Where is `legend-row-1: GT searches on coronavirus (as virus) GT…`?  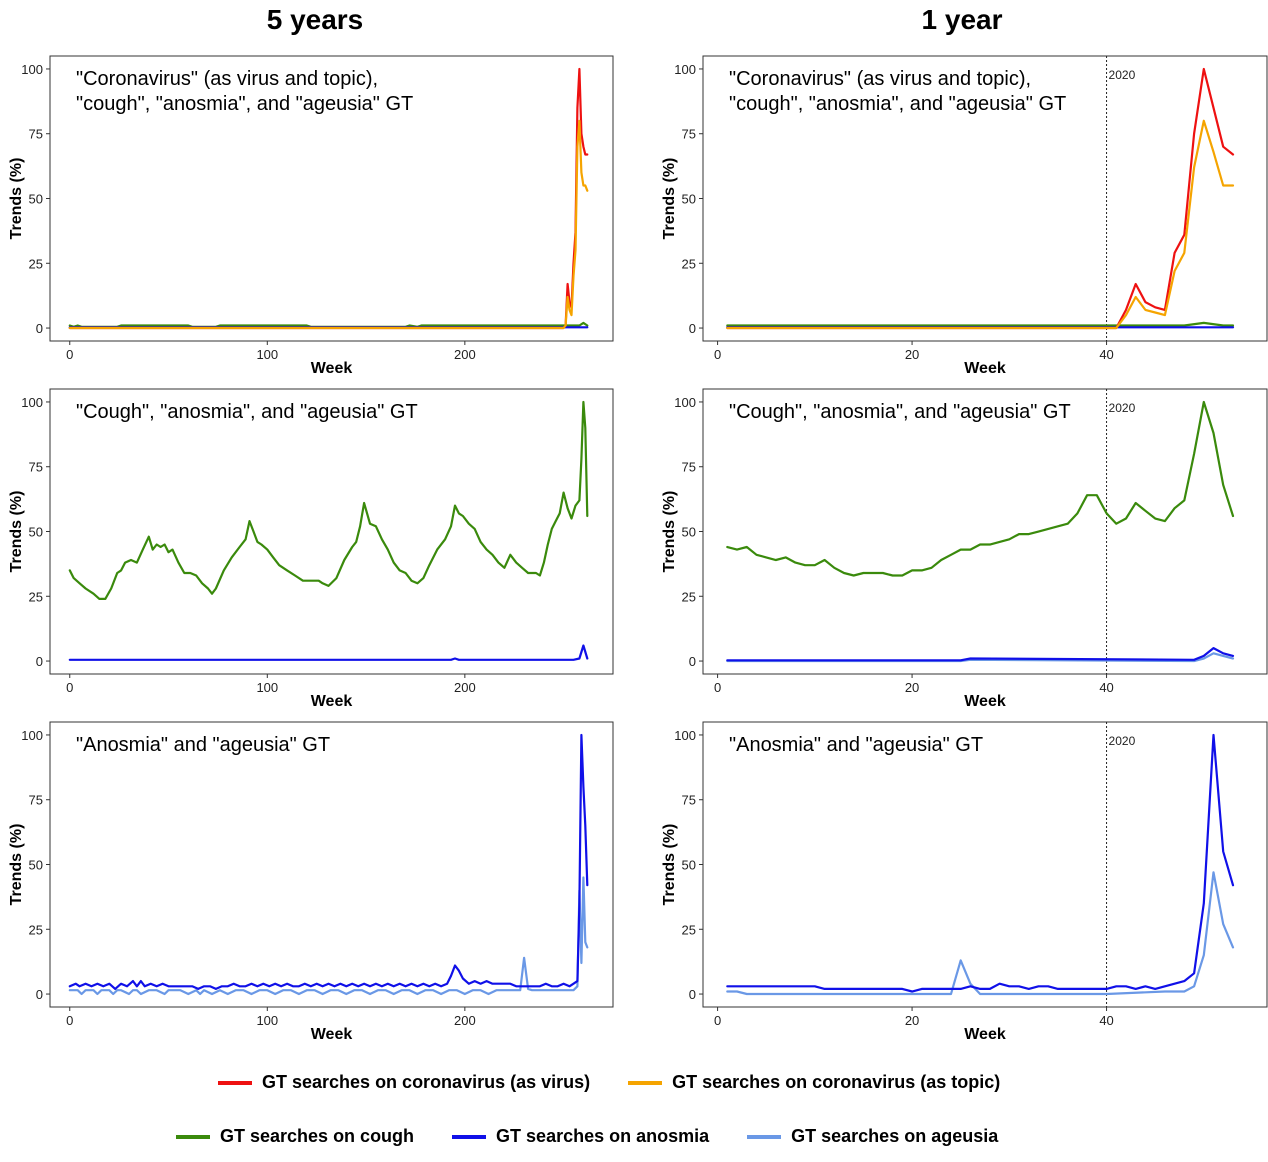 legend-row-1: GT searches on coronavirus (as virus) GT… is located at coordinates (628, 1082).